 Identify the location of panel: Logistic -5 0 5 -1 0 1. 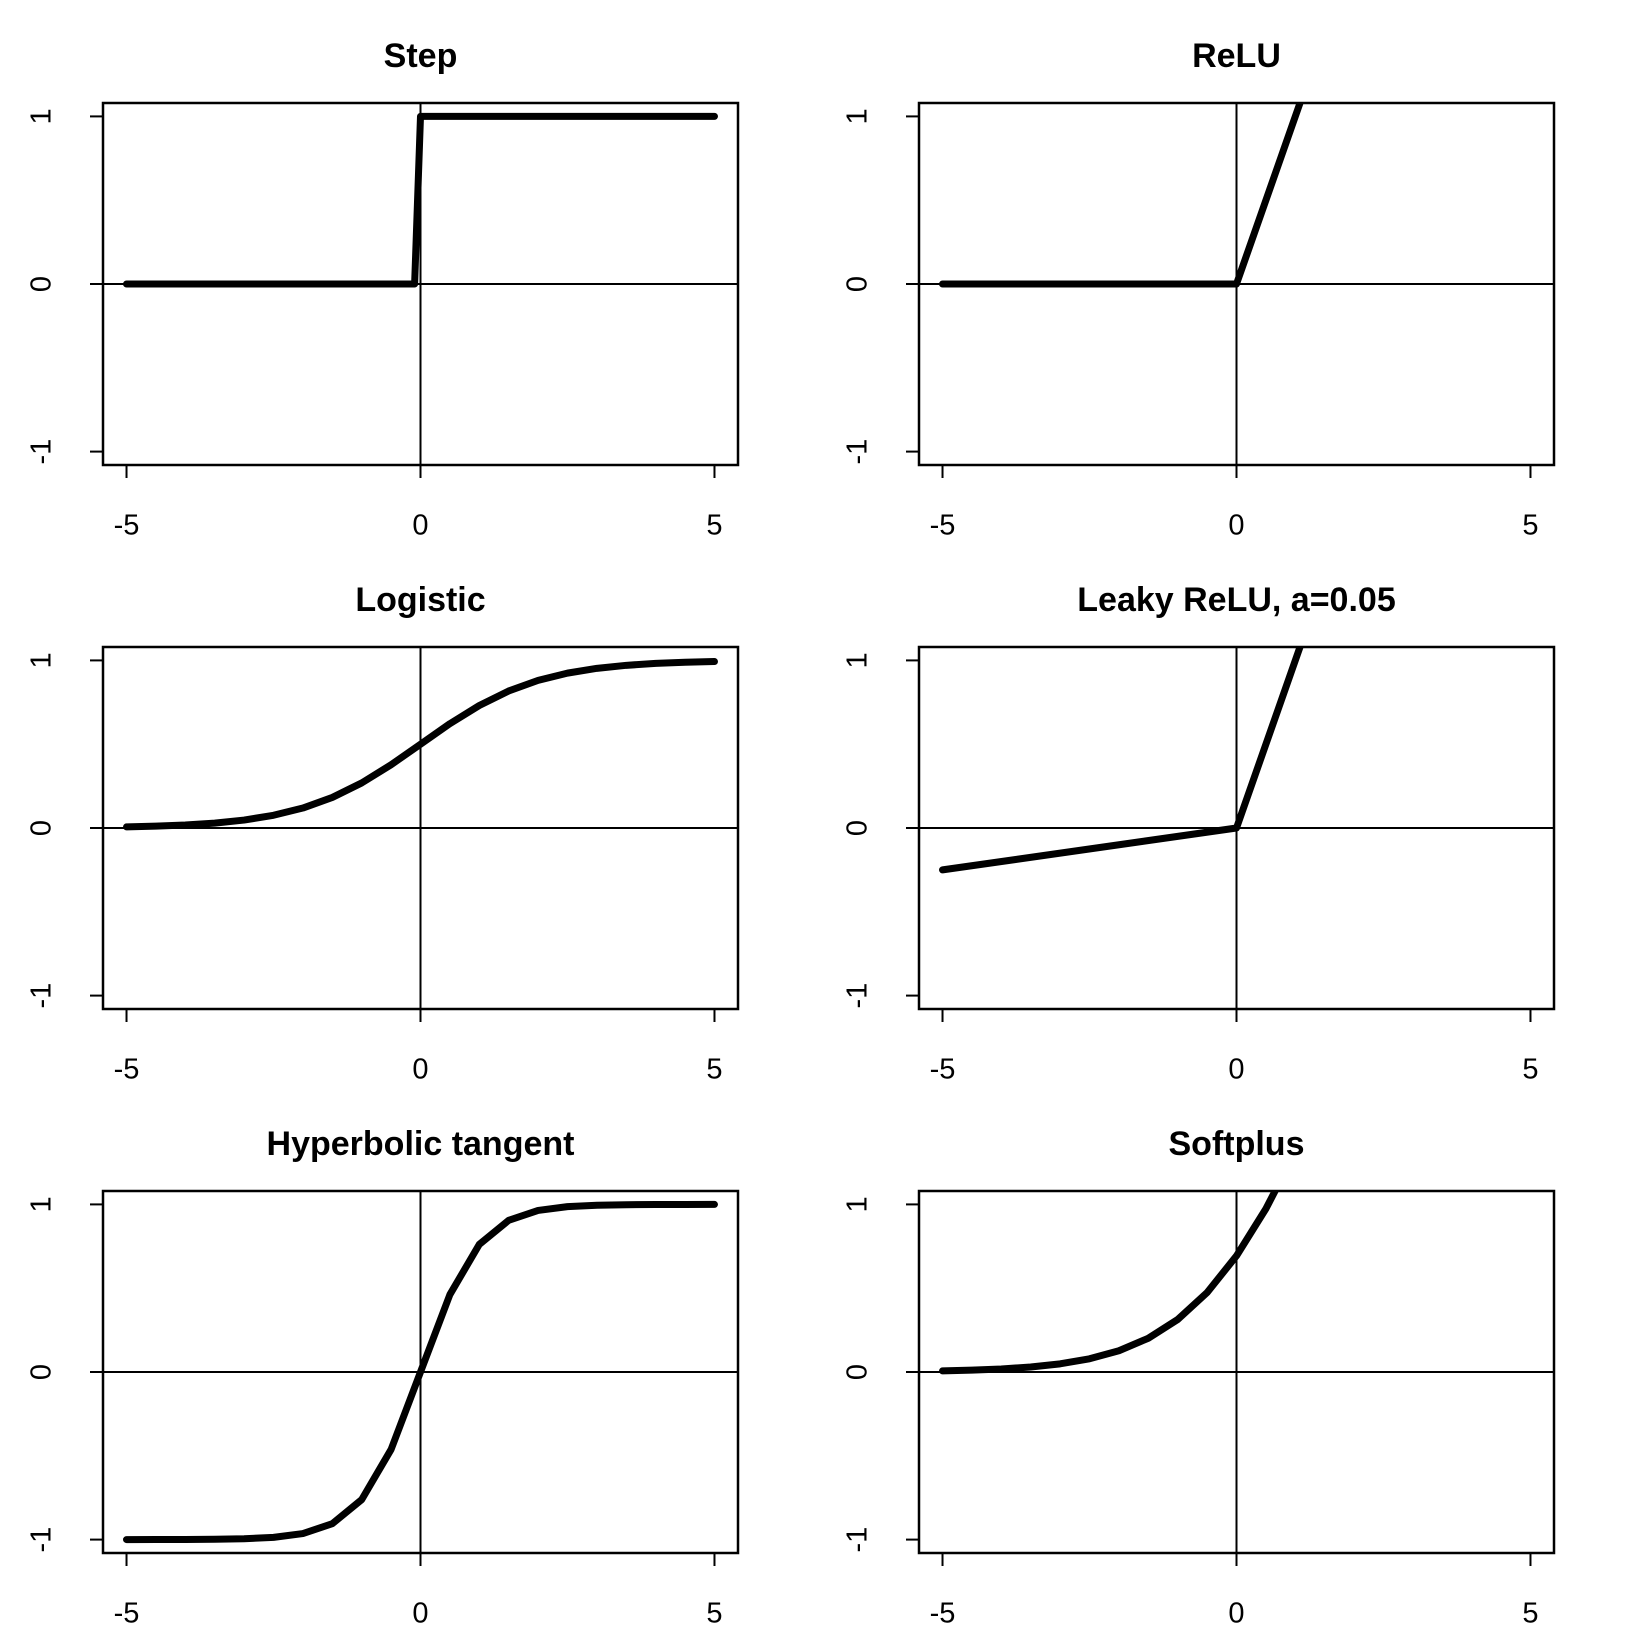
(383, 833).